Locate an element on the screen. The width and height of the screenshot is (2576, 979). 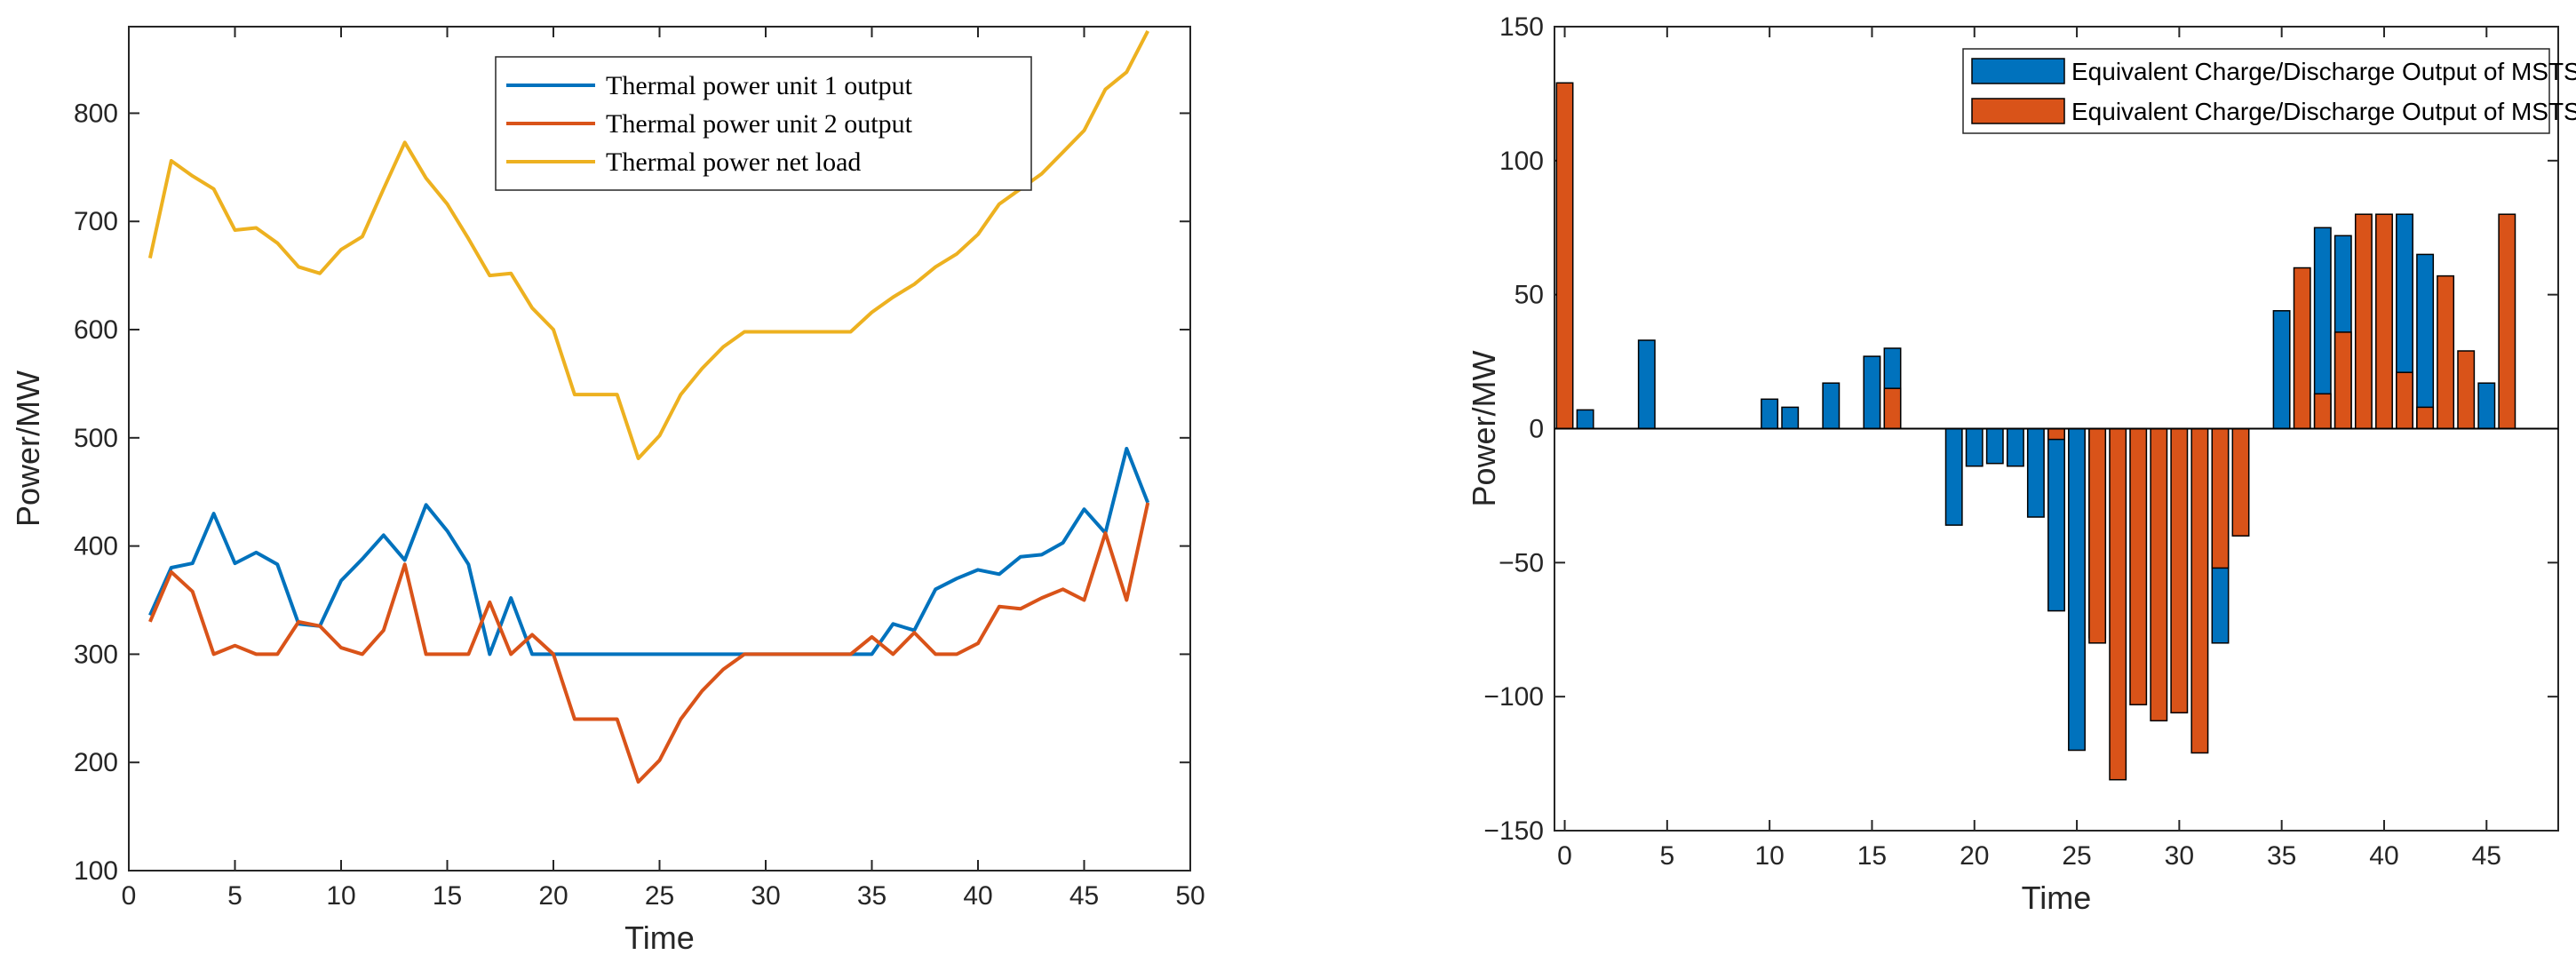
bar-x-tick-label: 10 is located at coordinates (1769, 856).